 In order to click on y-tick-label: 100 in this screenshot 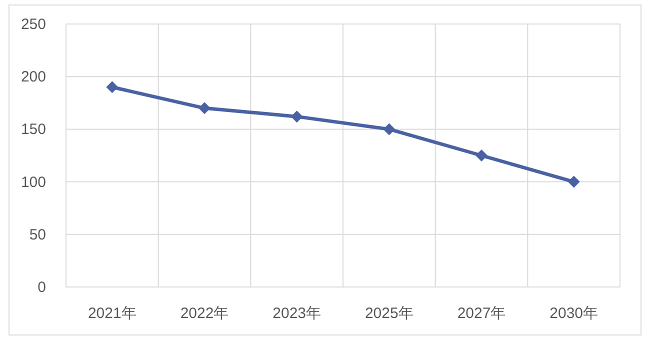, I will do `click(33, 182)`.